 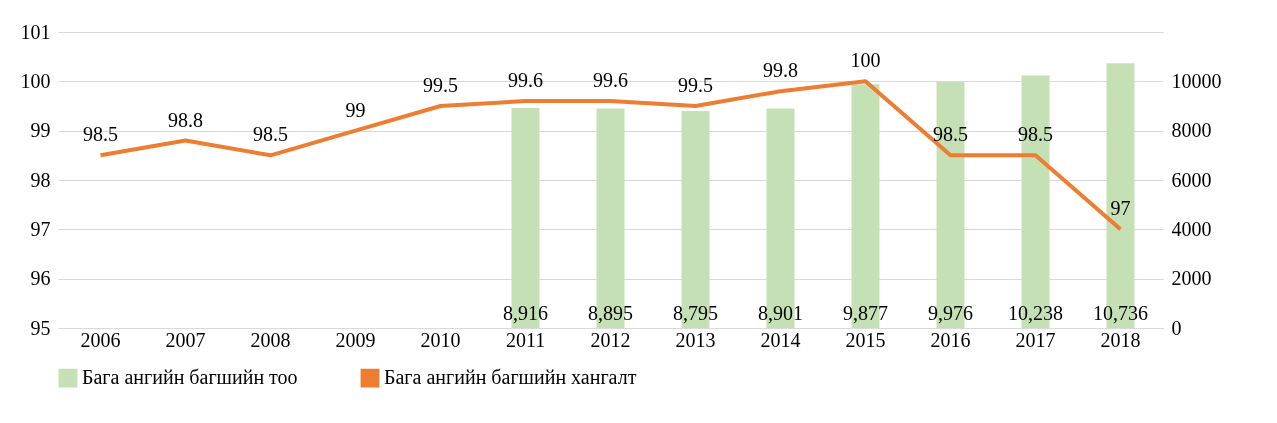 I want to click on y-tick-label: 98, so click(x=40, y=179).